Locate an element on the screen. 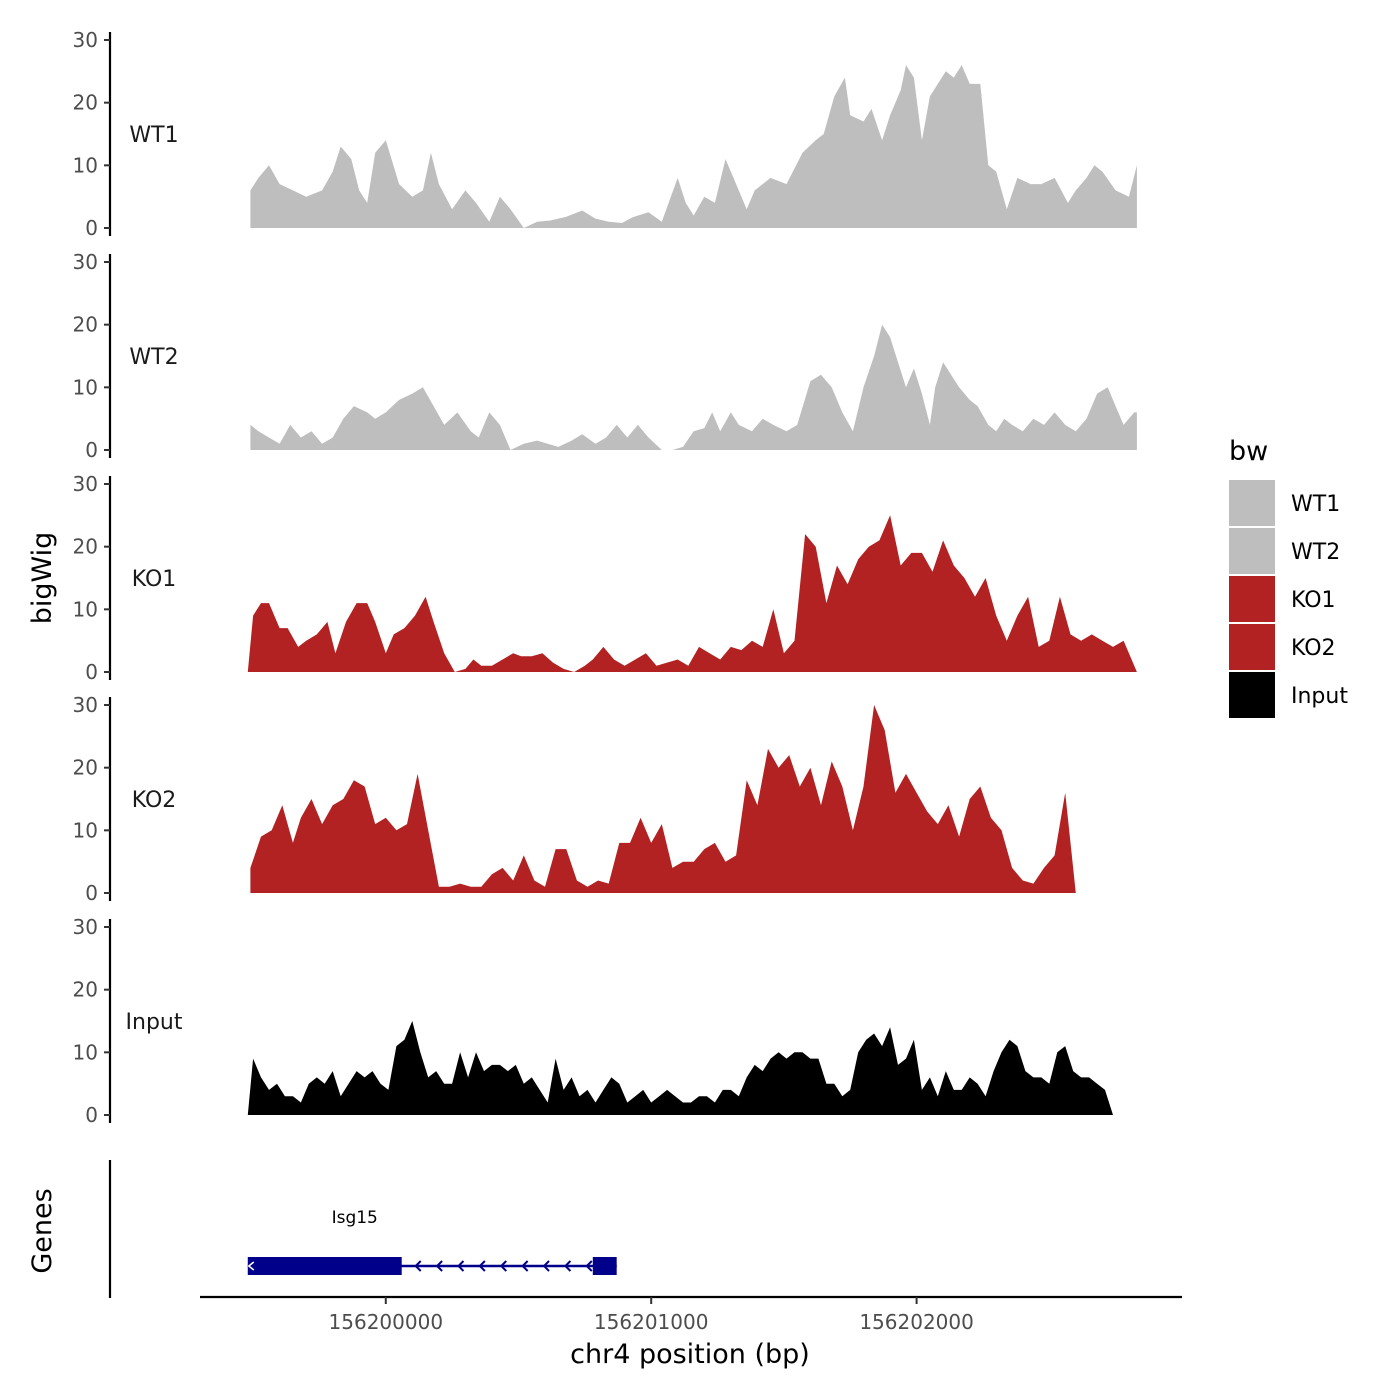  track-label: KO1 is located at coordinates (154, 579).